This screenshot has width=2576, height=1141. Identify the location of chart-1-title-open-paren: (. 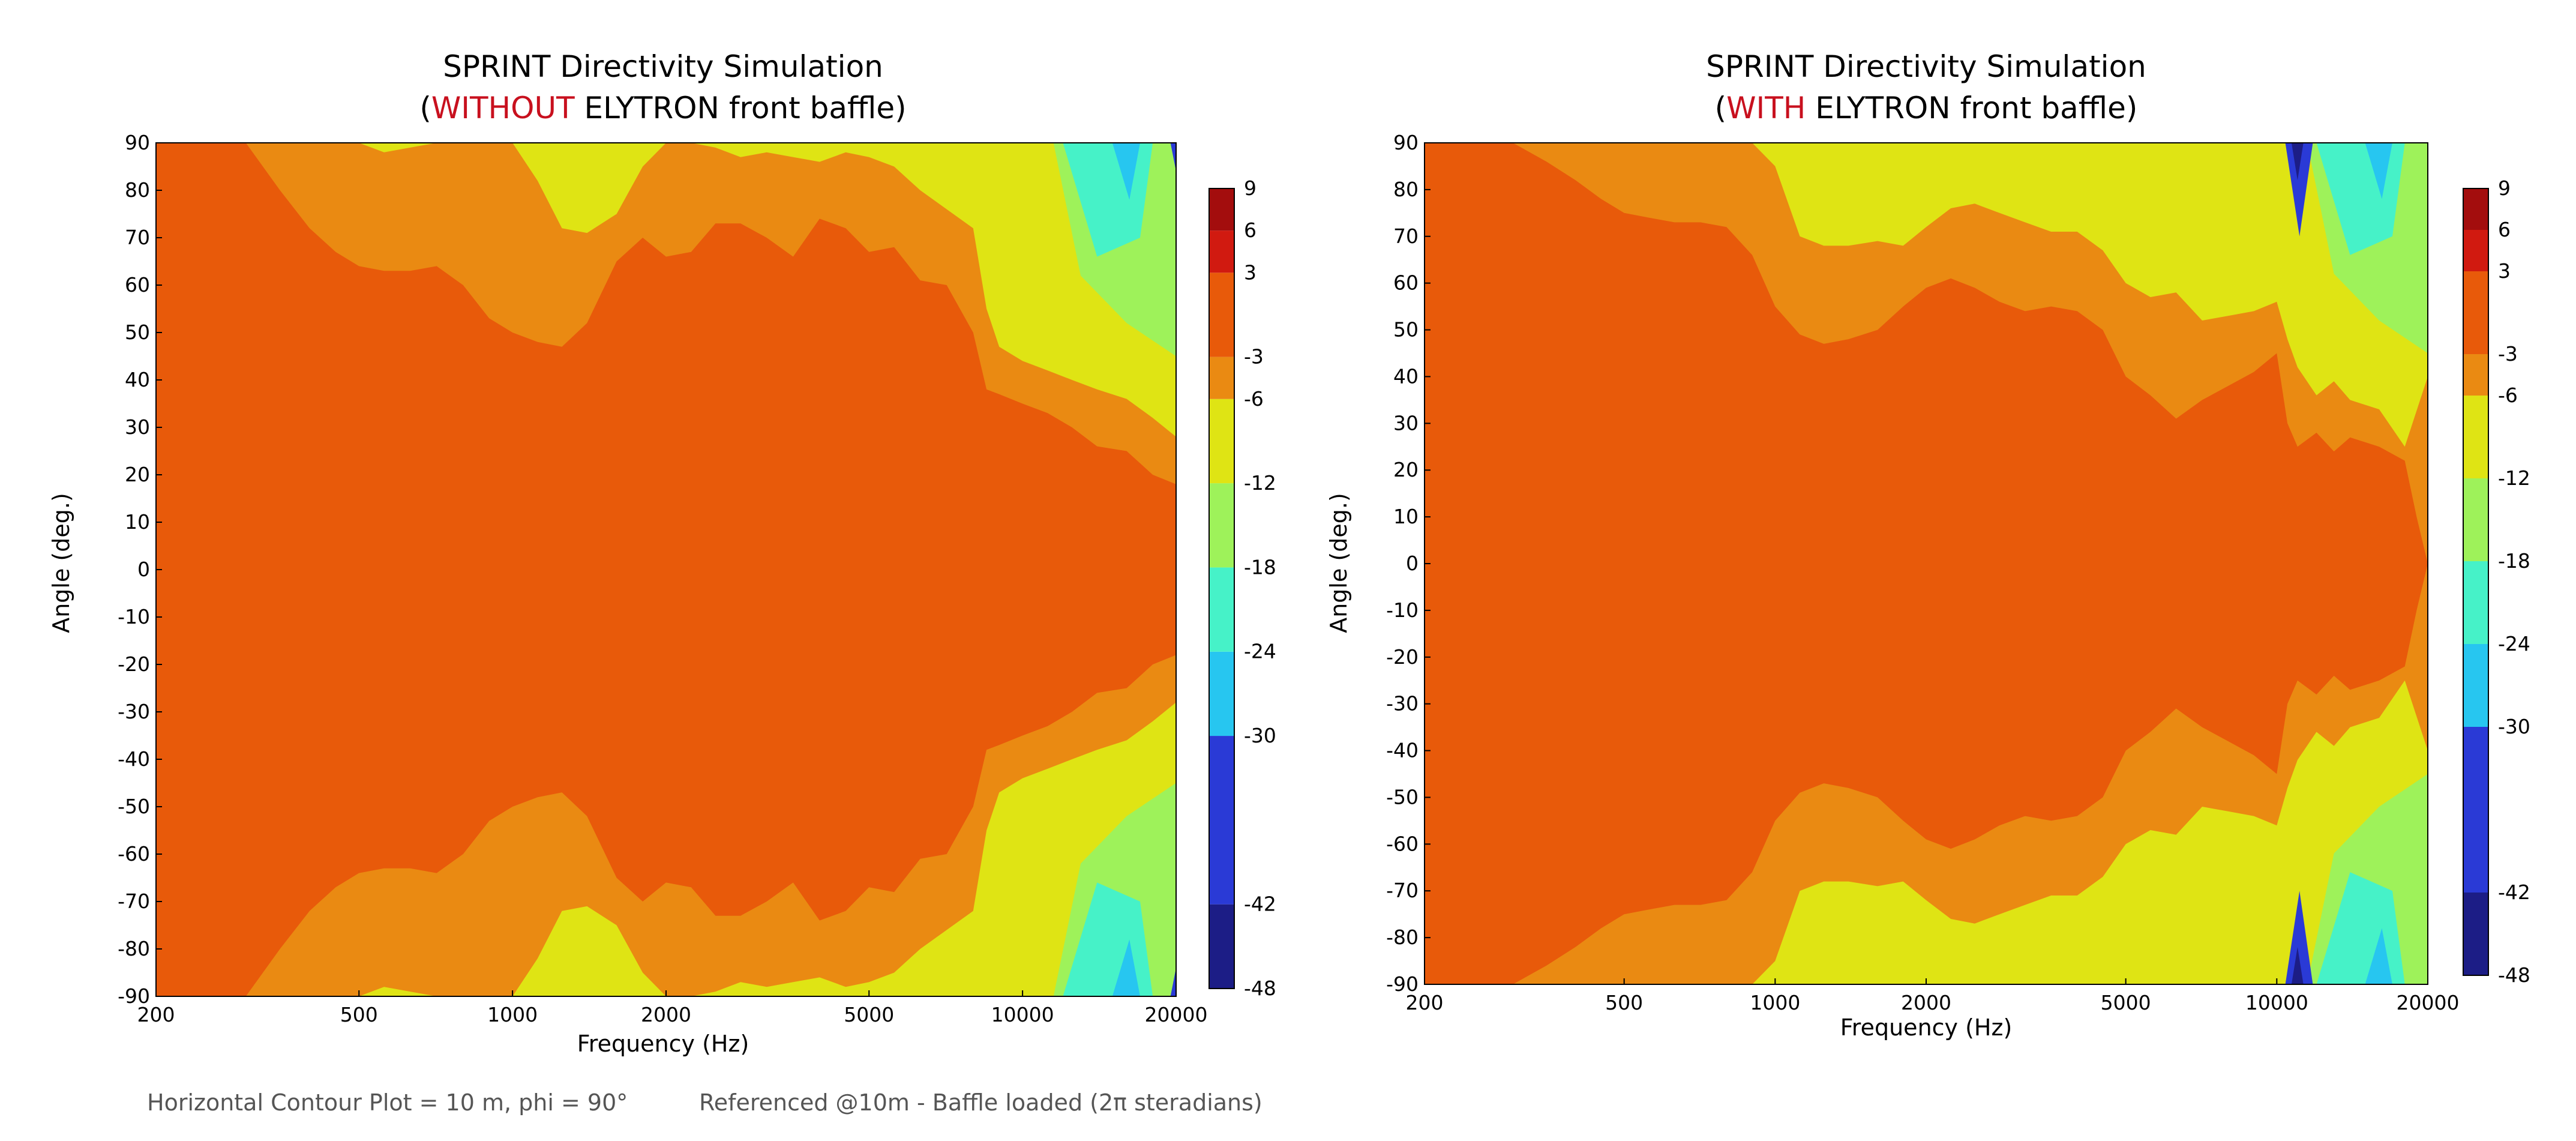
(425, 108).